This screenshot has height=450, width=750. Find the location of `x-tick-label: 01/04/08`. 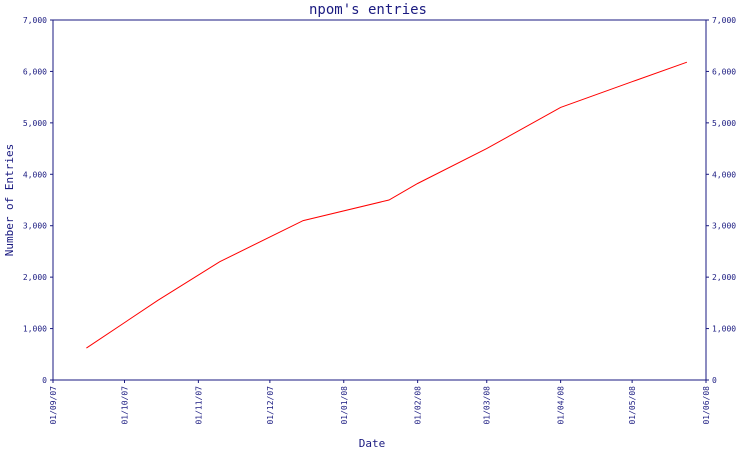

x-tick-label: 01/04/08 is located at coordinates (561, 405).